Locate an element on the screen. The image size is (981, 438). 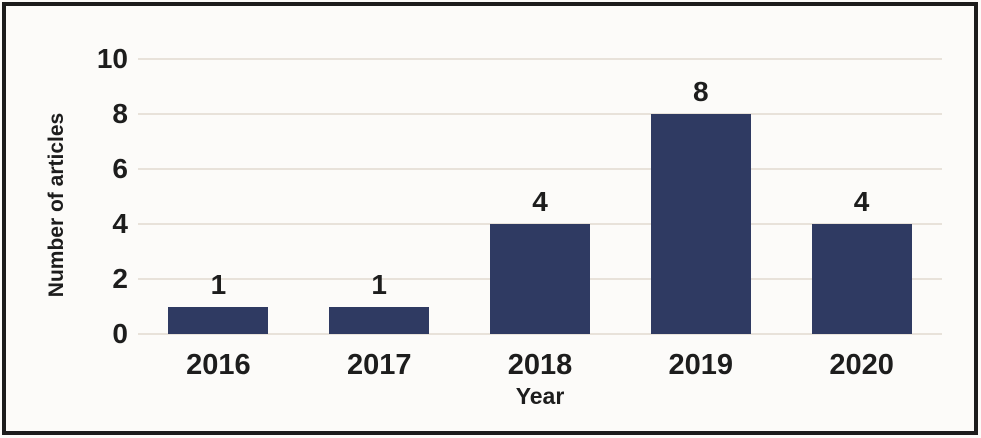
bar-slot-2018: 4 is located at coordinates (540, 196).